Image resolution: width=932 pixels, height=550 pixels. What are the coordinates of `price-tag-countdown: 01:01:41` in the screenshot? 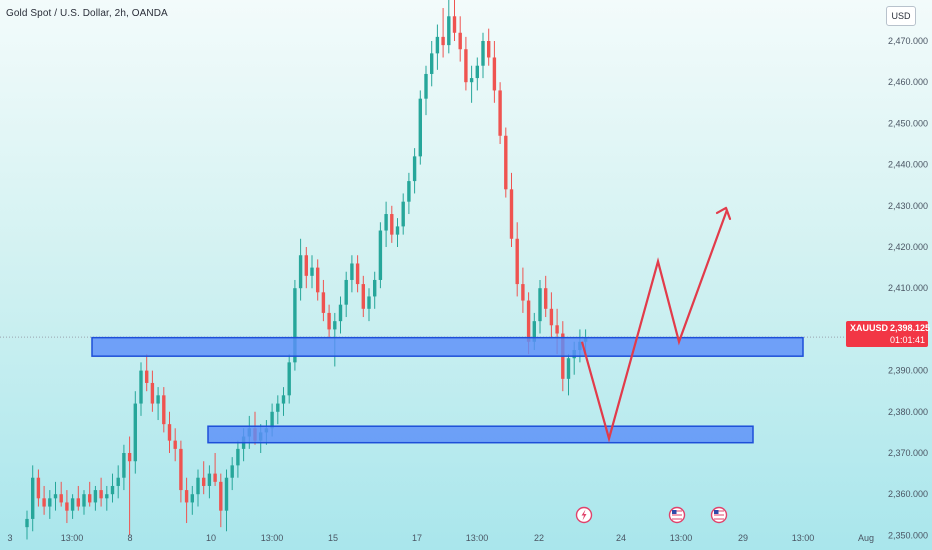 It's located at (908, 340).